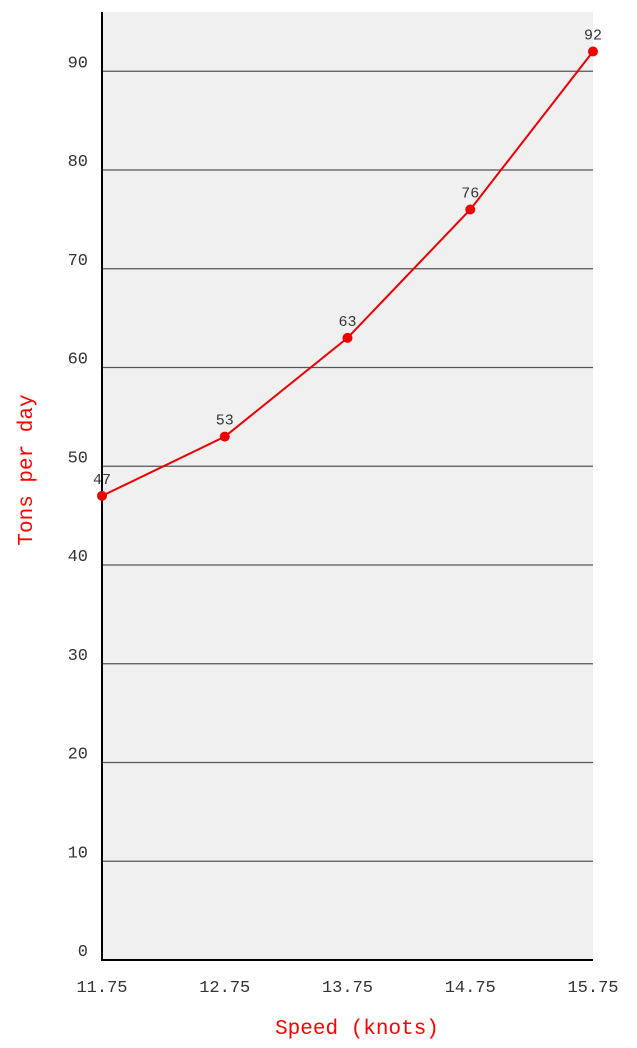 The image size is (637, 1048). Describe the element at coordinates (470, 988) in the screenshot. I see `x-tick-label: 14.75` at that location.